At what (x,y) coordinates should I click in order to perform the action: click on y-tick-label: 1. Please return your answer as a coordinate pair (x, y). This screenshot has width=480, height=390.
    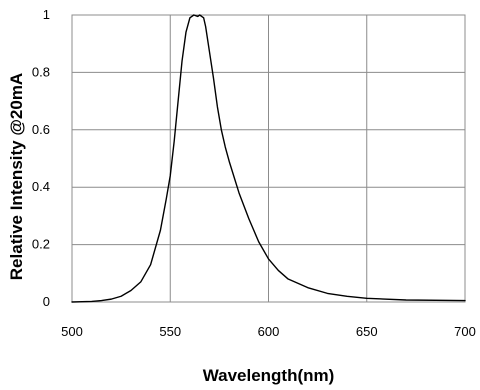
    Looking at the image, I should click on (46, 14).